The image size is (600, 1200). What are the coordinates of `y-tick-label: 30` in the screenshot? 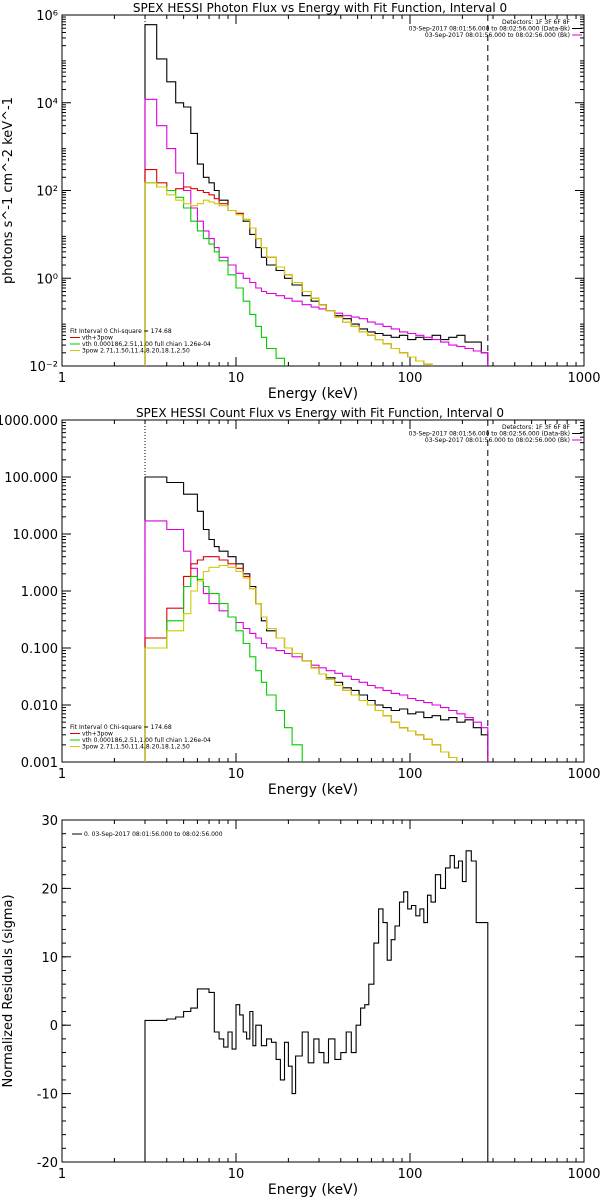 It's located at (49, 821).